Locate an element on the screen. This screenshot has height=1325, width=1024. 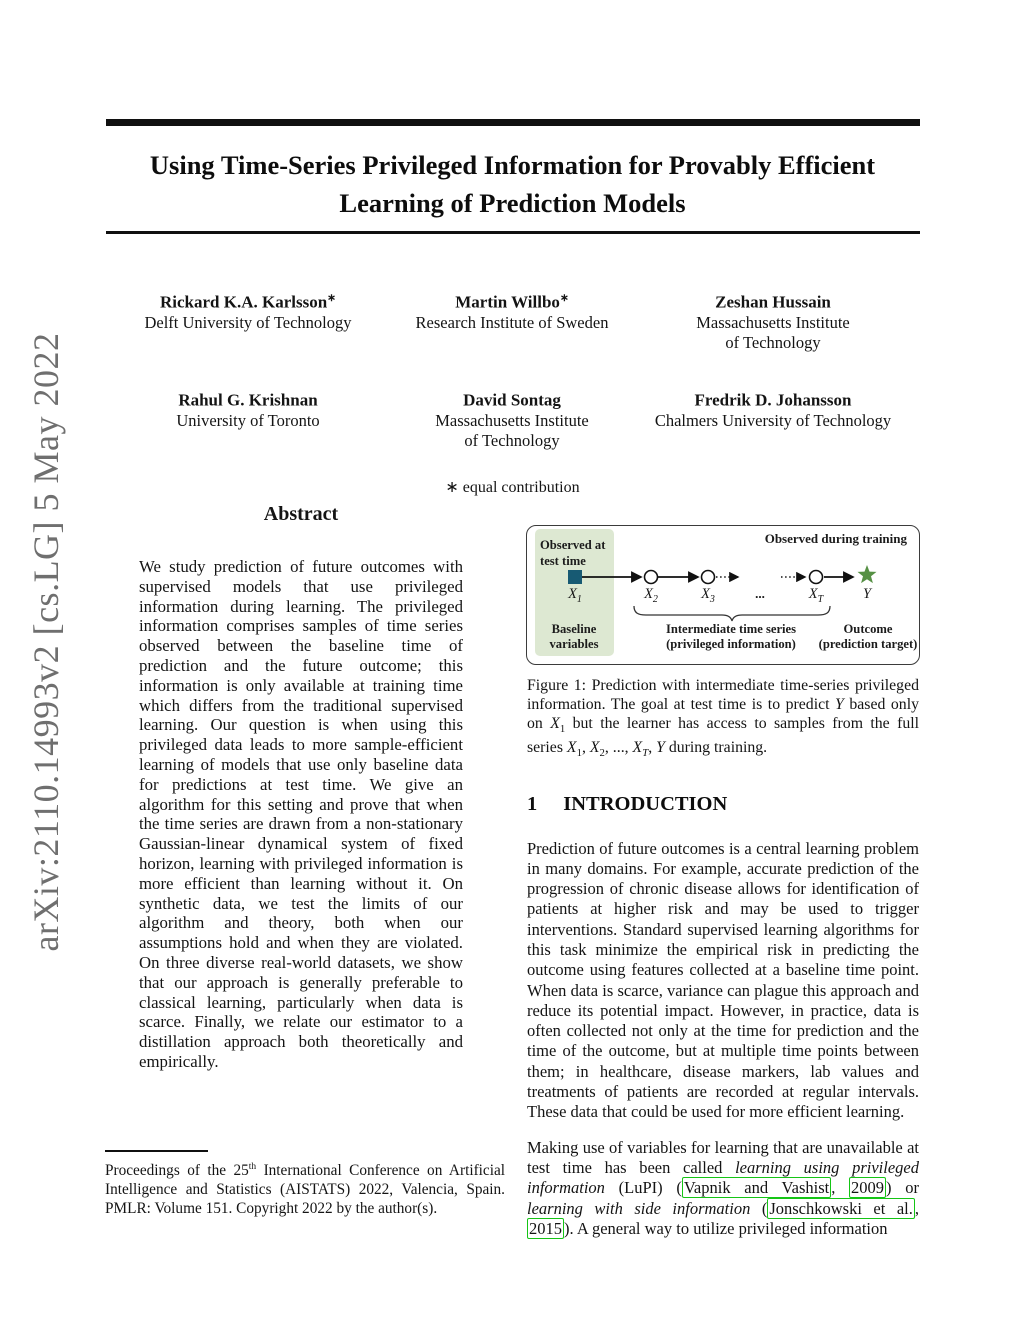
author-name: Fredrik D. Johansson is located at coordinates (773, 400).